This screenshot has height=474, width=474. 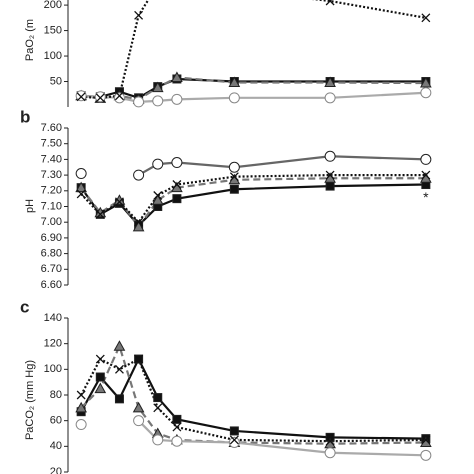 What do you see at coordinates (51, 269) in the screenshot?
I see `y-tick-label: 6.70` at bounding box center [51, 269].